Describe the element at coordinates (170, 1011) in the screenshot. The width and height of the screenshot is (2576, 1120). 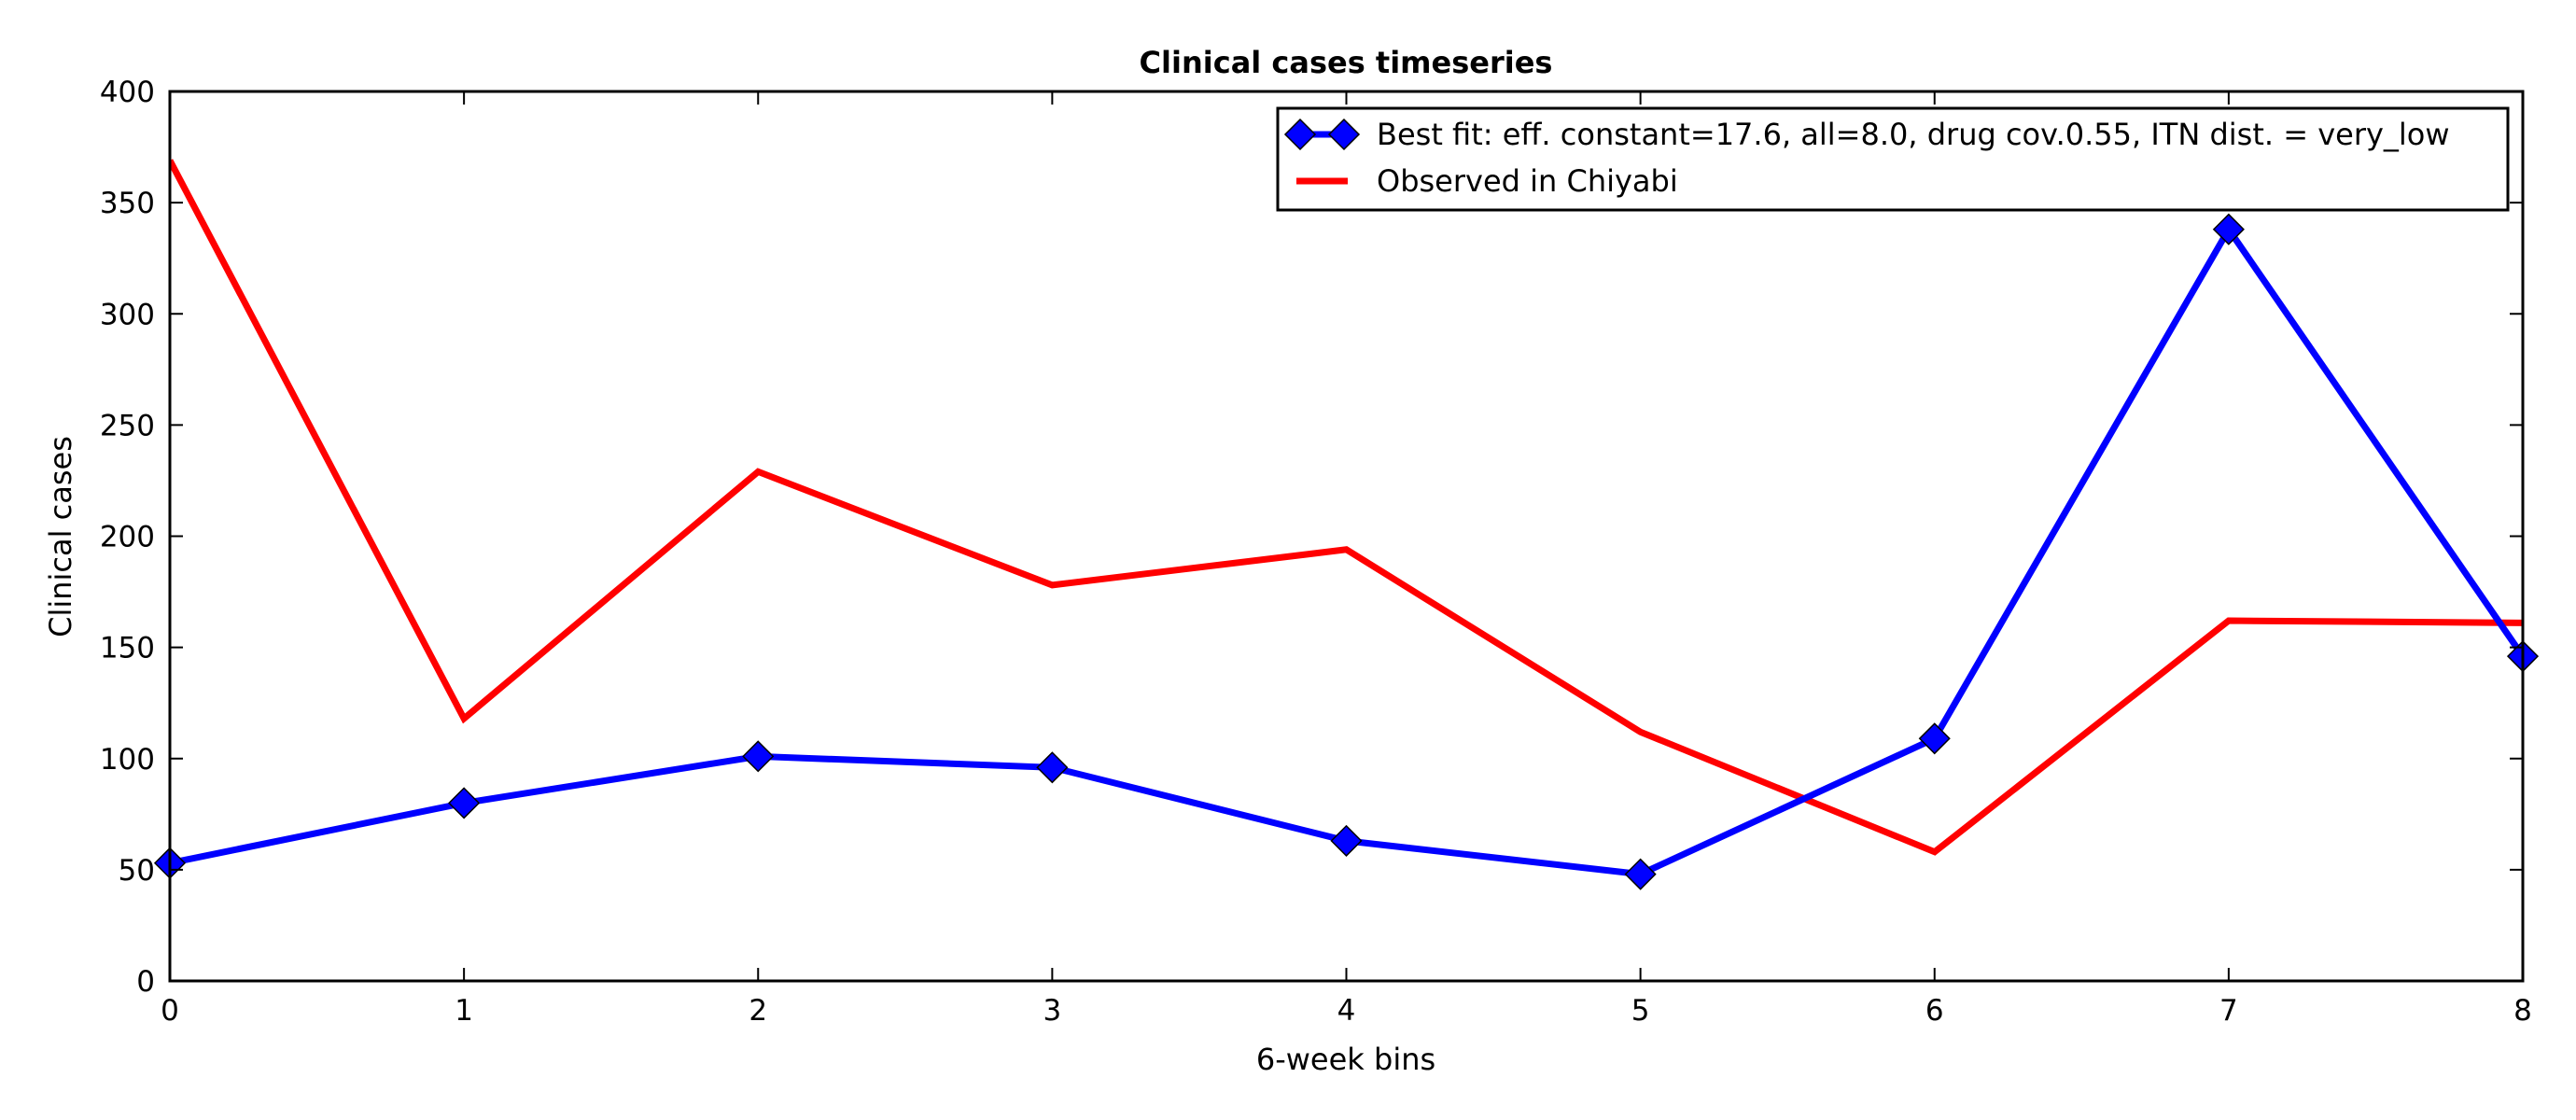
I see `x-tick-label: 0` at that location.